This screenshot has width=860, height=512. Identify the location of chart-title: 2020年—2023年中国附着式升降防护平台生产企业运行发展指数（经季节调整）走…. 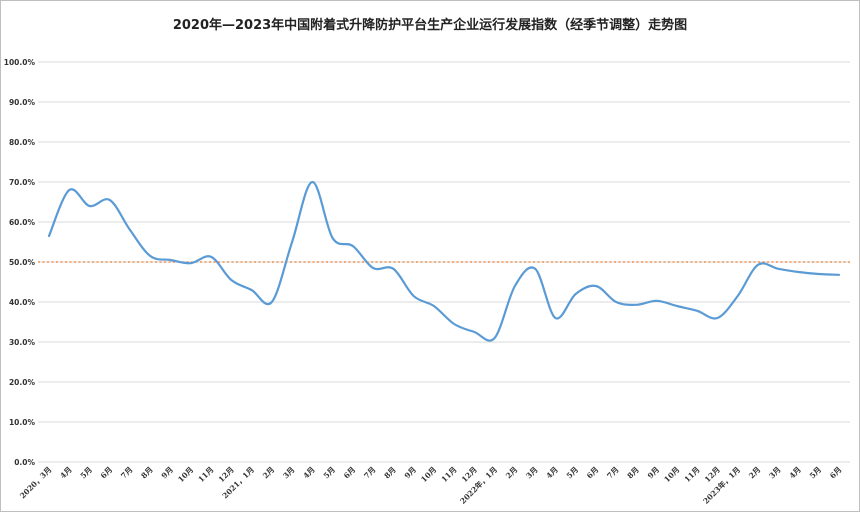
(430, 25).